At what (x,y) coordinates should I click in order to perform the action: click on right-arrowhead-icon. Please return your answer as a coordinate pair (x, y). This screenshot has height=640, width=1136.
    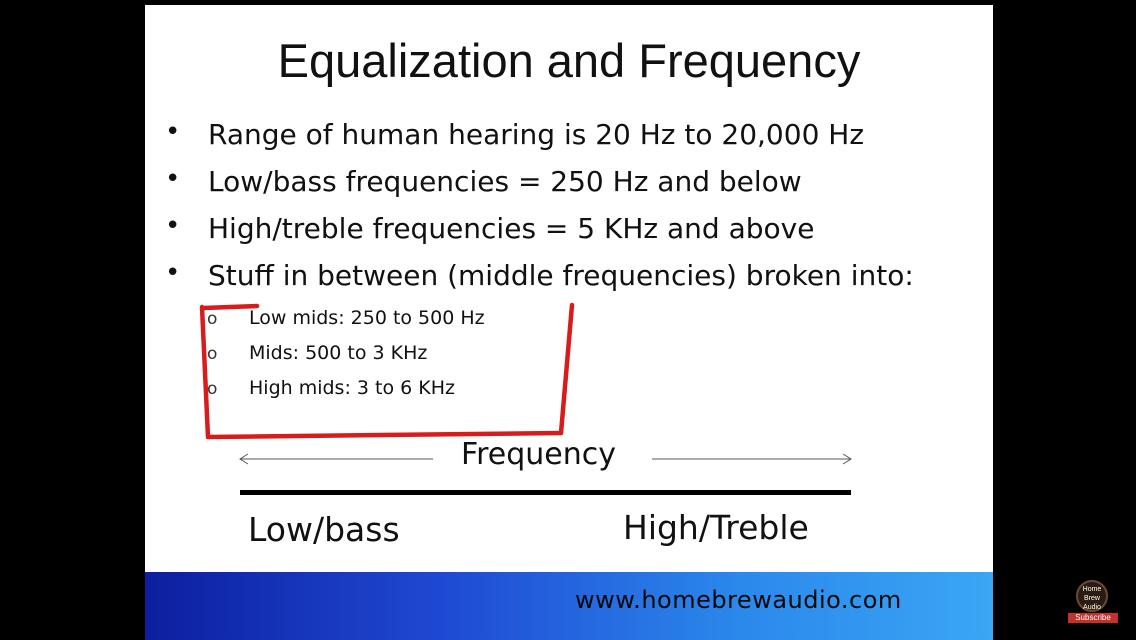
    Looking at the image, I should click on (847, 459).